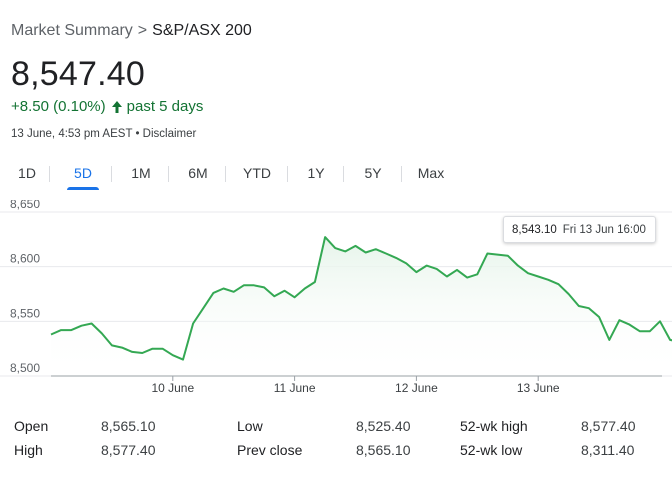  What do you see at coordinates (608, 450) in the screenshot?
I see `stat-value-52wk-low: 8,311.40` at bounding box center [608, 450].